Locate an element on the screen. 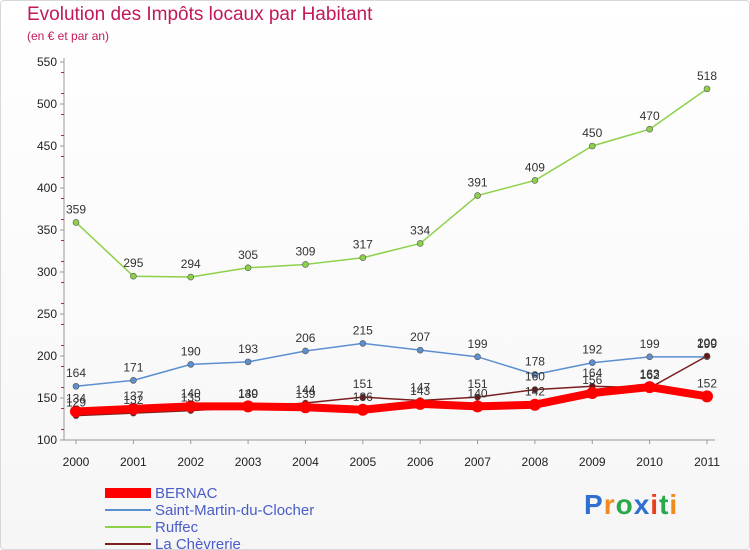  data-label: 309 is located at coordinates (305, 251).